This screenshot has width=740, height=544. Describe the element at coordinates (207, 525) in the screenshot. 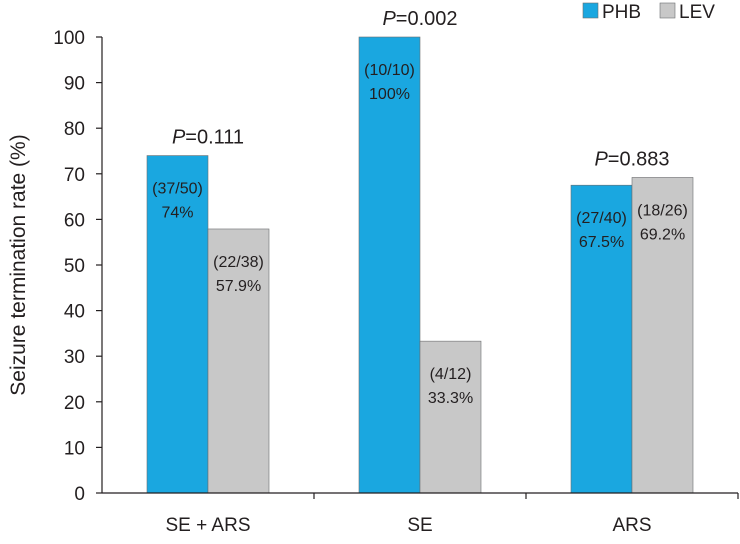

I see `x-category-label: SE + ARS` at that location.